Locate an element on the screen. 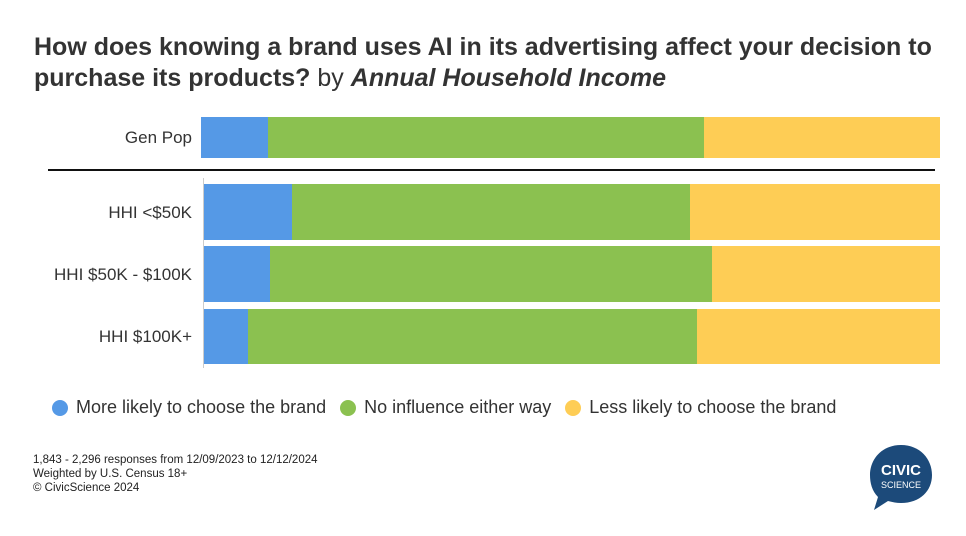 The width and height of the screenshot is (966, 536). legend-label: More likely to choose the brand is located at coordinates (201, 407).